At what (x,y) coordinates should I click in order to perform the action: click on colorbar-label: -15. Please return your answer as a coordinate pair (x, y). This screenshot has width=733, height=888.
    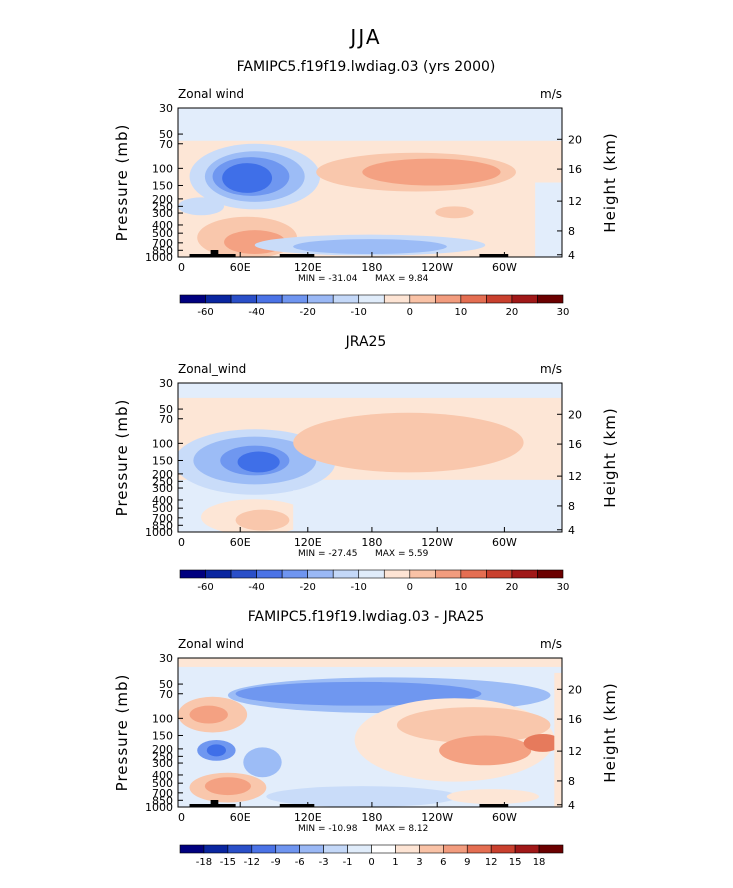
    Looking at the image, I should click on (228, 862).